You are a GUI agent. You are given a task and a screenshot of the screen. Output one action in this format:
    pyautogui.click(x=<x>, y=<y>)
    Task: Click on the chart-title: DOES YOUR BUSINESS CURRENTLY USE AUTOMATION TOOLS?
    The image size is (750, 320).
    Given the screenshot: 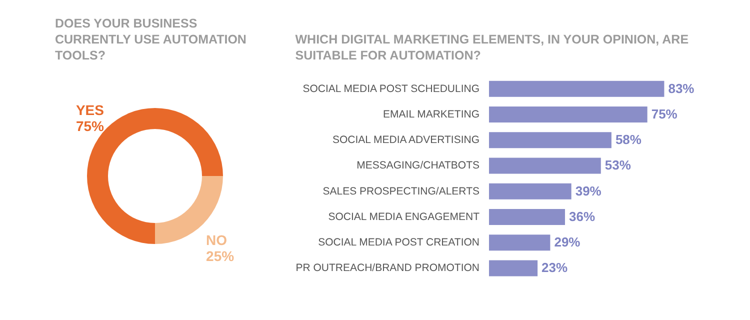 What is the action you would take?
    pyautogui.click(x=150, y=39)
    